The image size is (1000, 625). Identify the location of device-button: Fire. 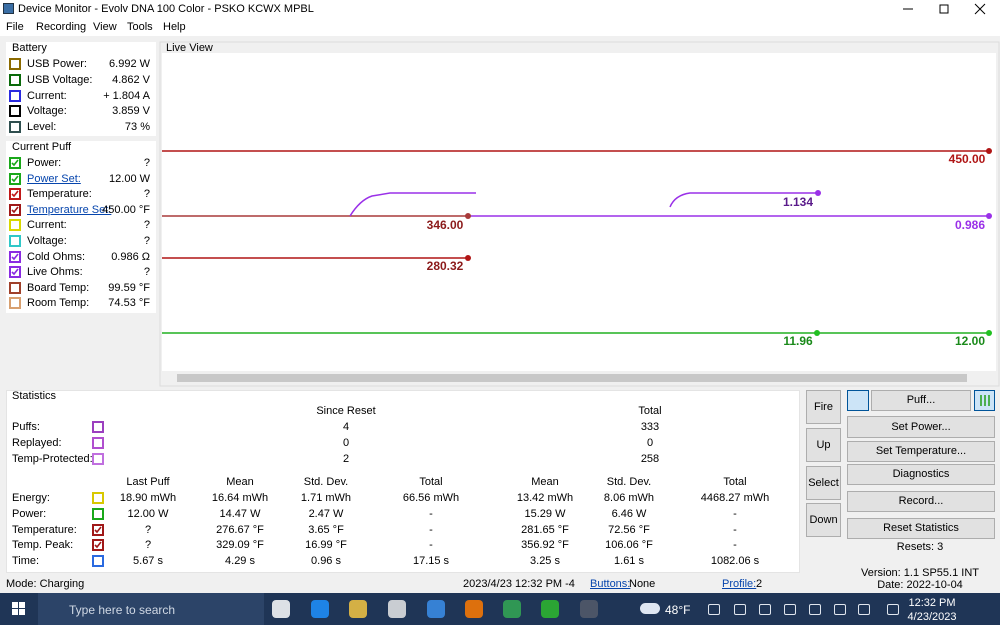
(823, 407).